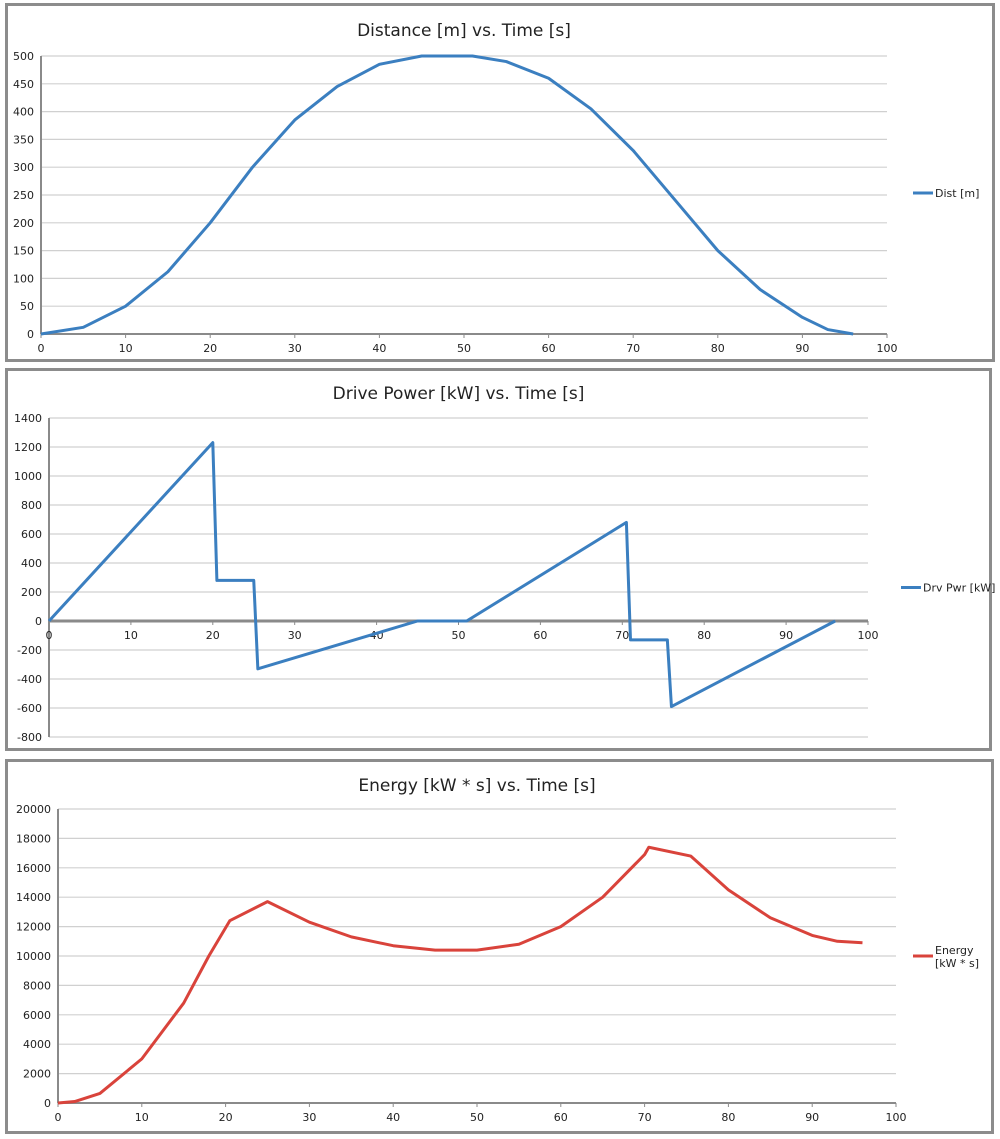 The height and width of the screenshot is (1139, 1000). Describe the element at coordinates (28, 476) in the screenshot. I see `y-tick-label: 1000` at that location.